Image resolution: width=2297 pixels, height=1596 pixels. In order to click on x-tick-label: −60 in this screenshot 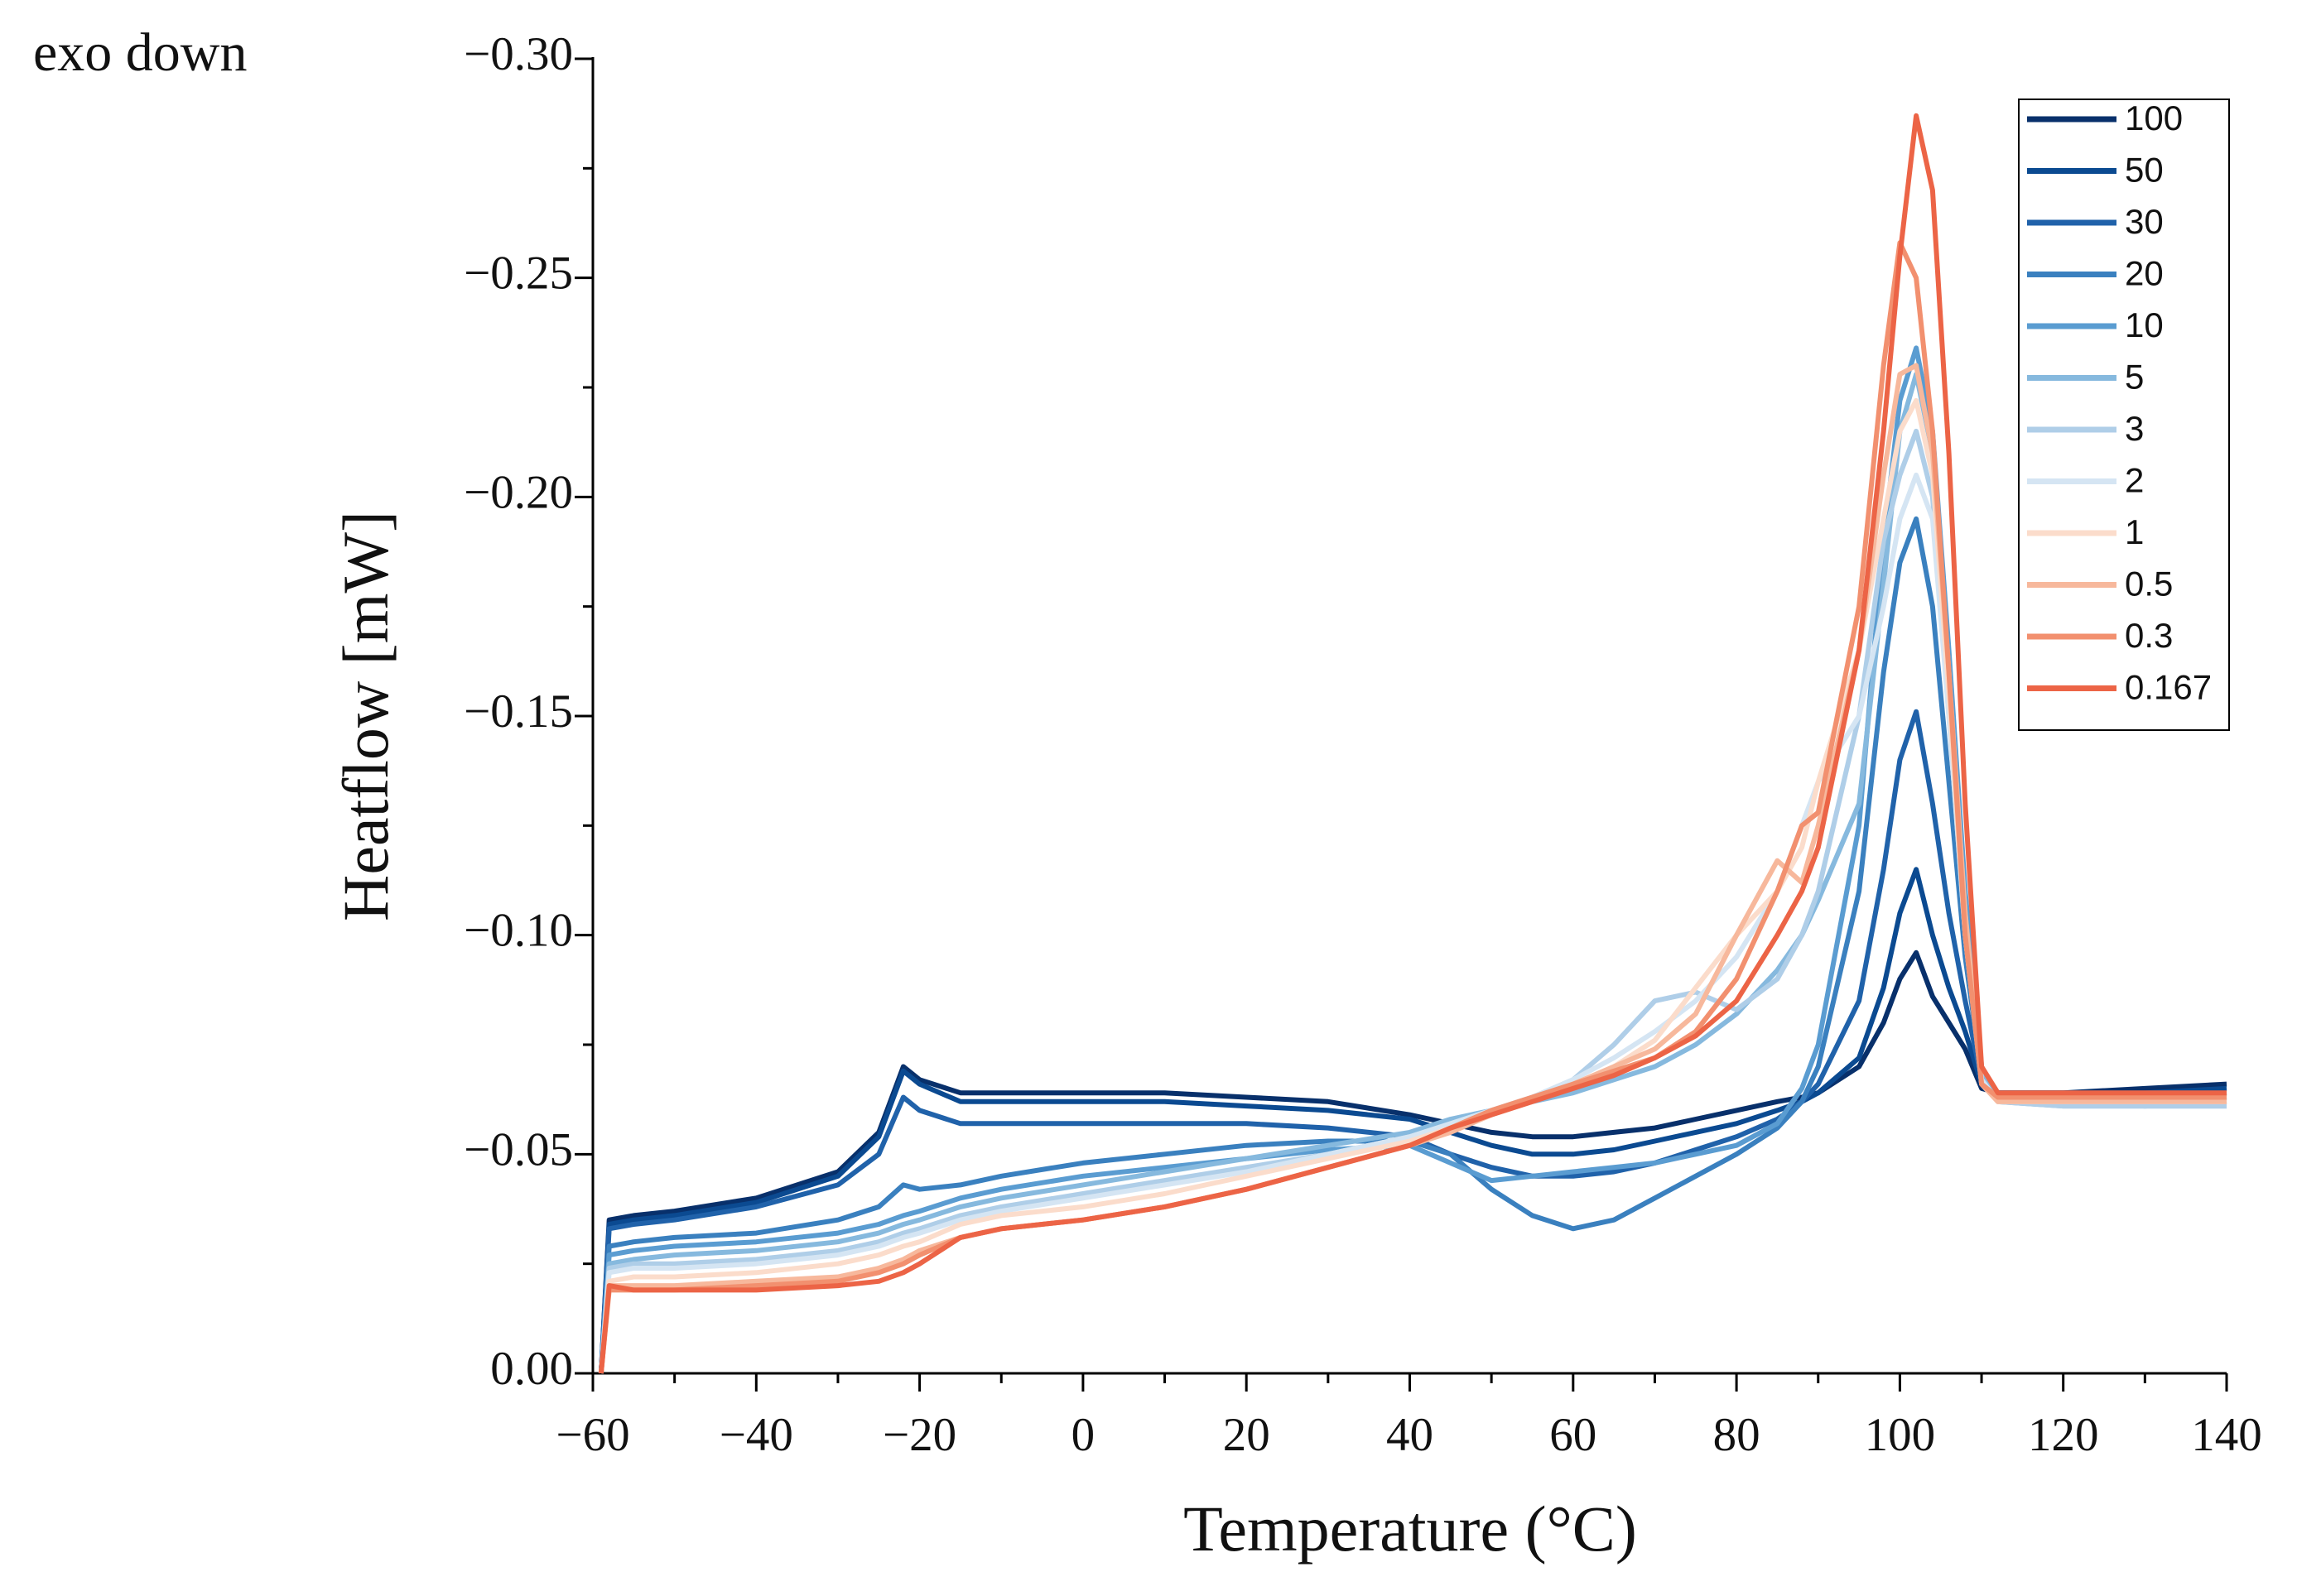, I will do `click(592, 1435)`.